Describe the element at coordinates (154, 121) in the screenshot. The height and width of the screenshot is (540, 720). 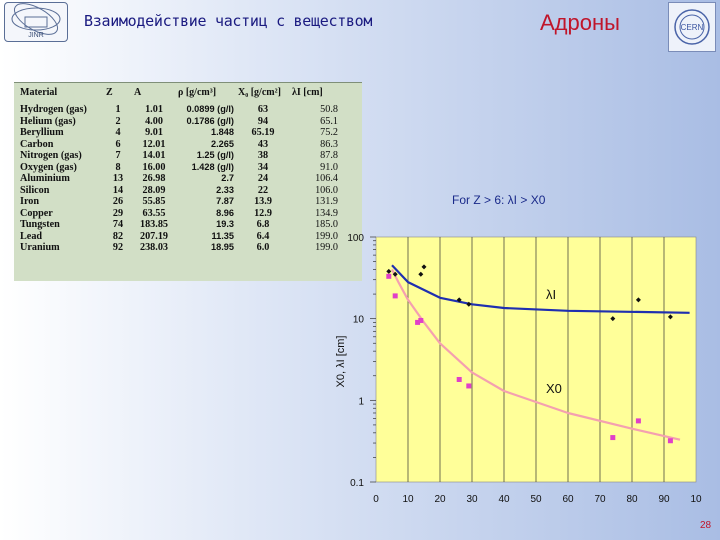
I see `table-cell: 4.00` at that location.